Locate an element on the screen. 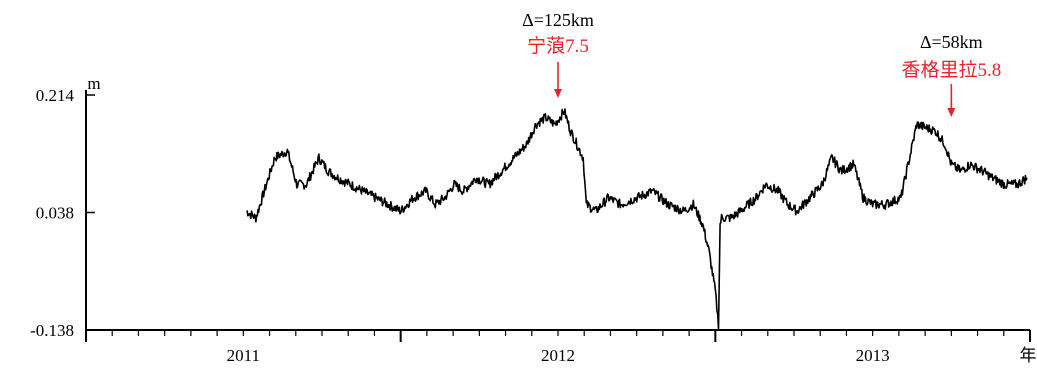  y-tick-label: 0.214 is located at coordinates (55, 95).